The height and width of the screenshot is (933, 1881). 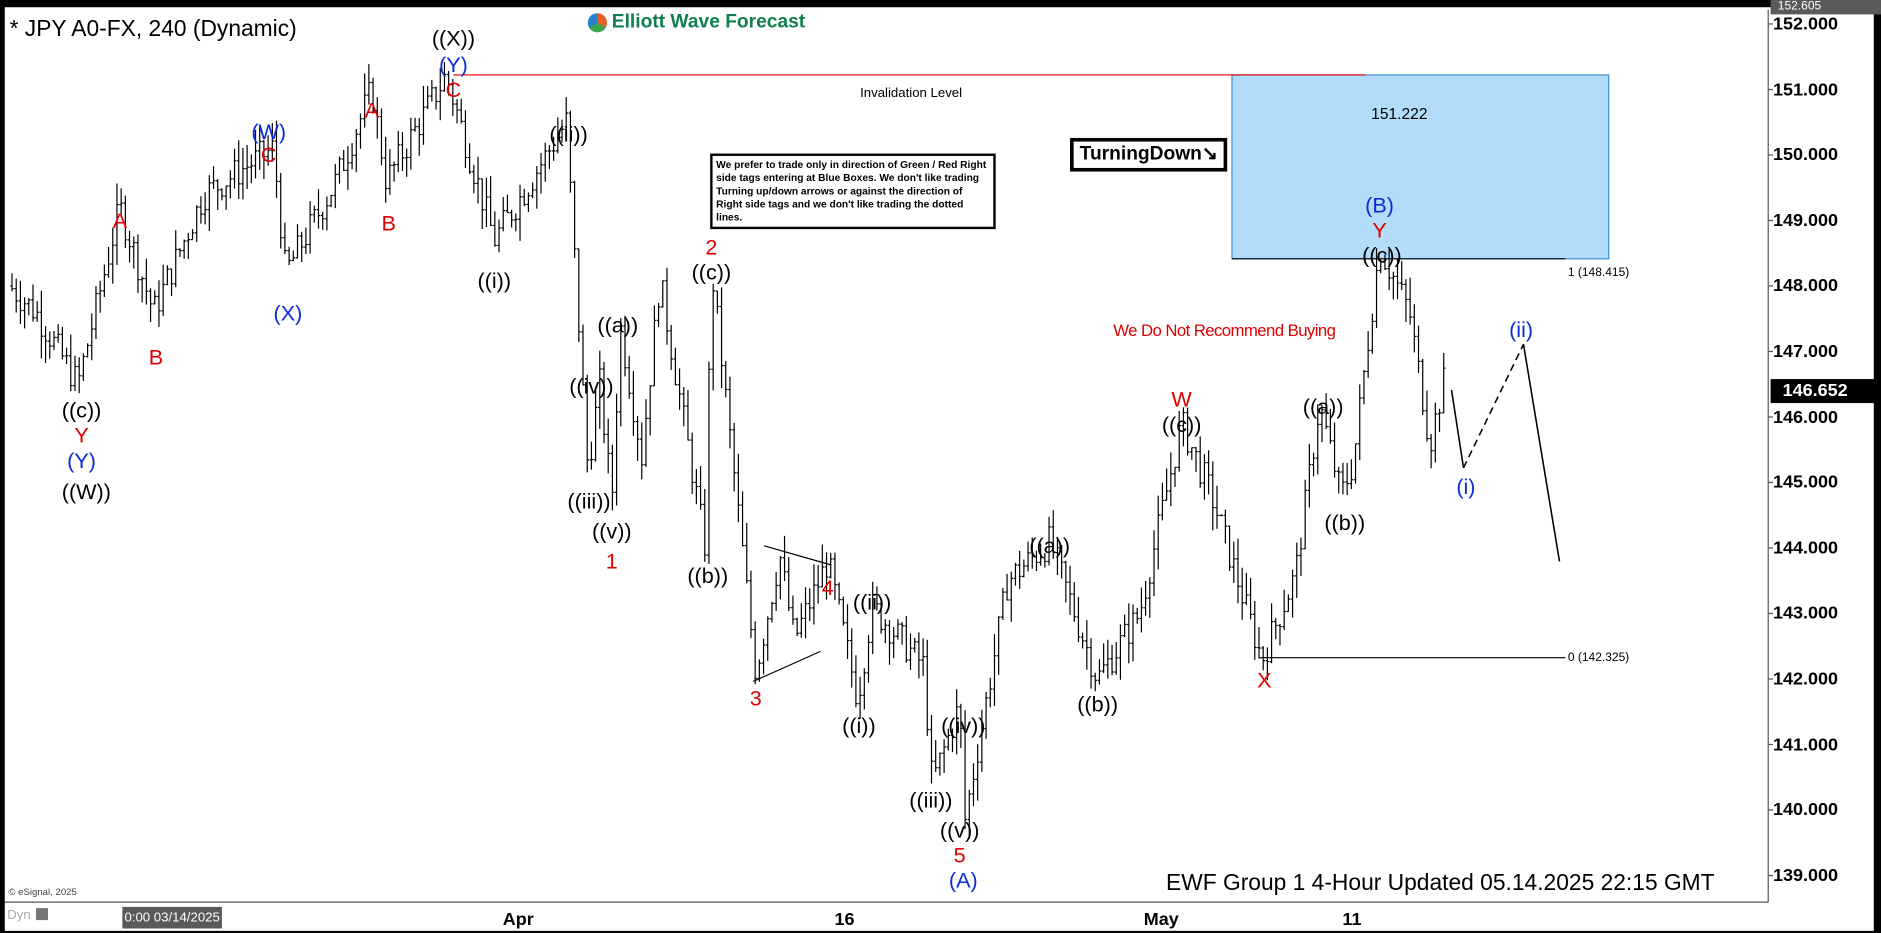 I want to click on invalidation-label: Invalidation Level, so click(x=911, y=93).